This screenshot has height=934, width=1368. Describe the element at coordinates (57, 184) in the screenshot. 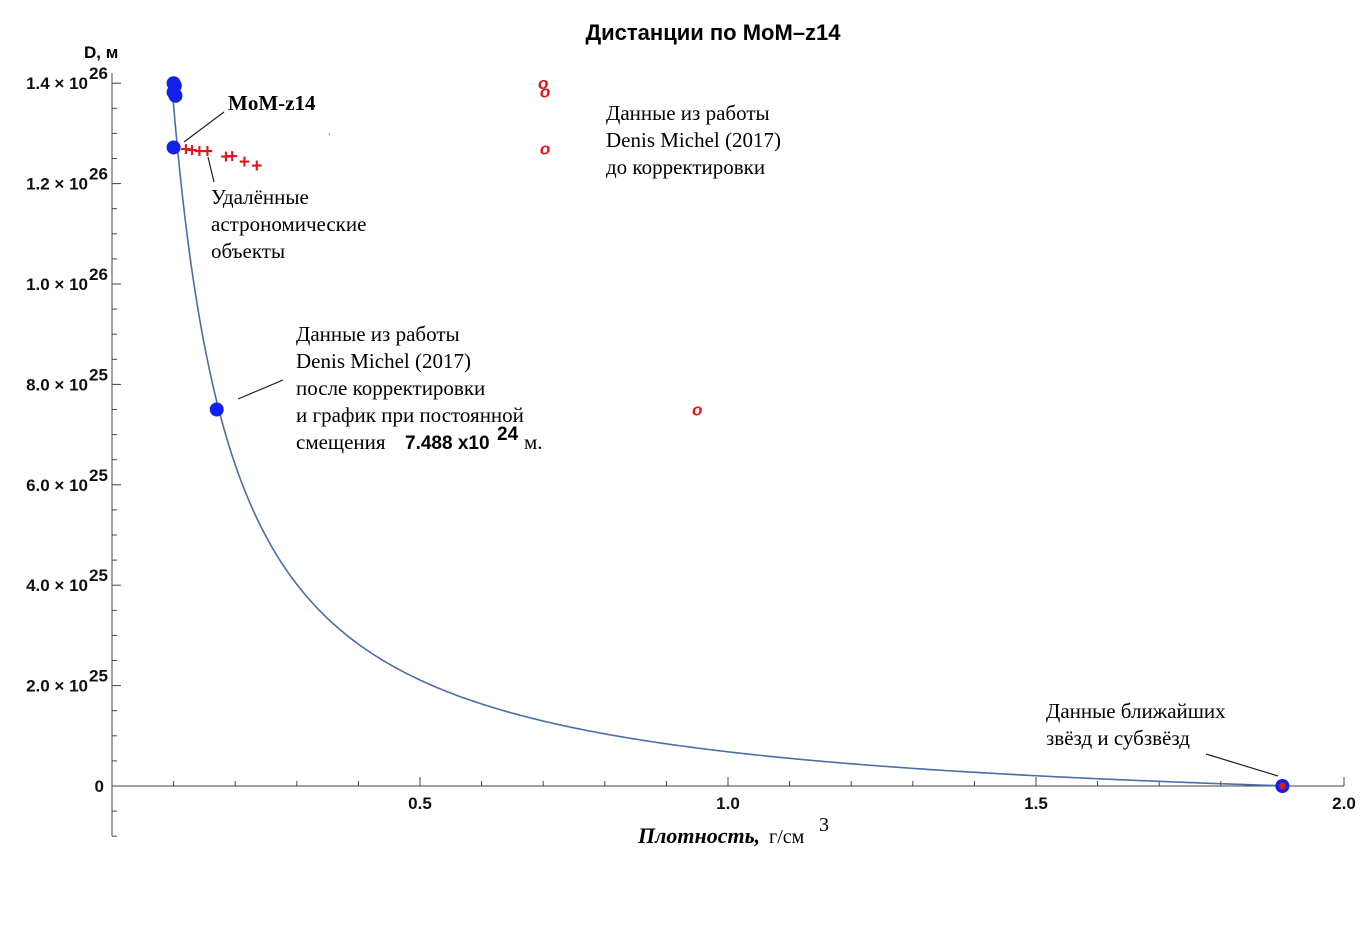

I see `y-tick-mantissa: 1.2 × 10` at that location.